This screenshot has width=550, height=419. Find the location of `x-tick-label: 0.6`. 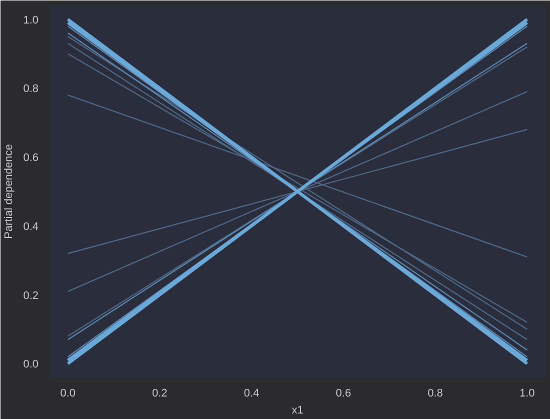

x-tick-label: 0.6 is located at coordinates (344, 394).